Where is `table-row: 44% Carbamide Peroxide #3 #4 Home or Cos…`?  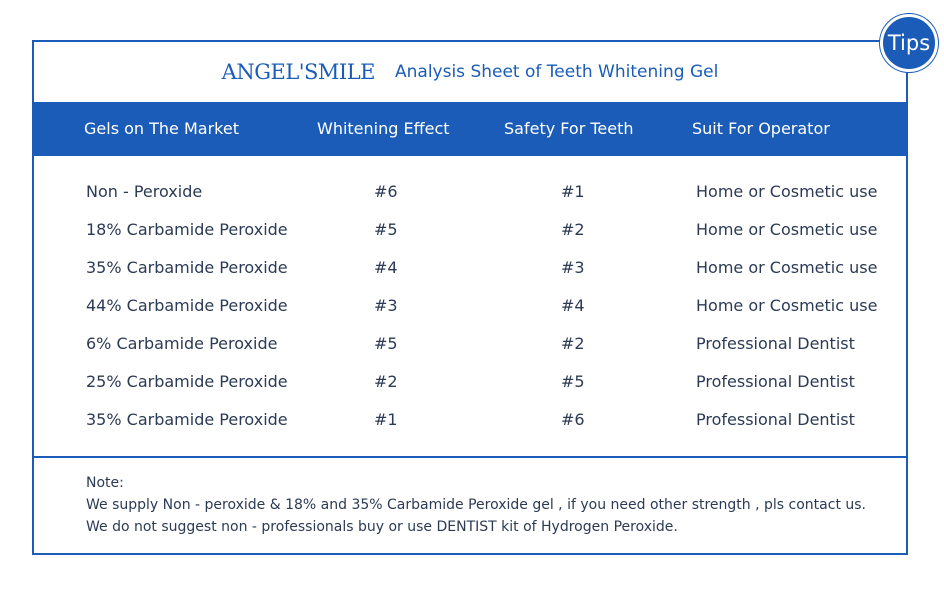
table-row: 44% Carbamide Peroxide #3 #4 Home or Cos… is located at coordinates (470, 306).